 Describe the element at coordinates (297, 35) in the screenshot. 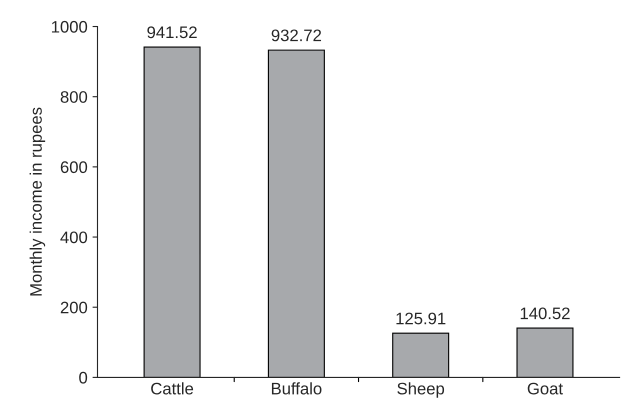

I see `data-label: 932.72` at that location.